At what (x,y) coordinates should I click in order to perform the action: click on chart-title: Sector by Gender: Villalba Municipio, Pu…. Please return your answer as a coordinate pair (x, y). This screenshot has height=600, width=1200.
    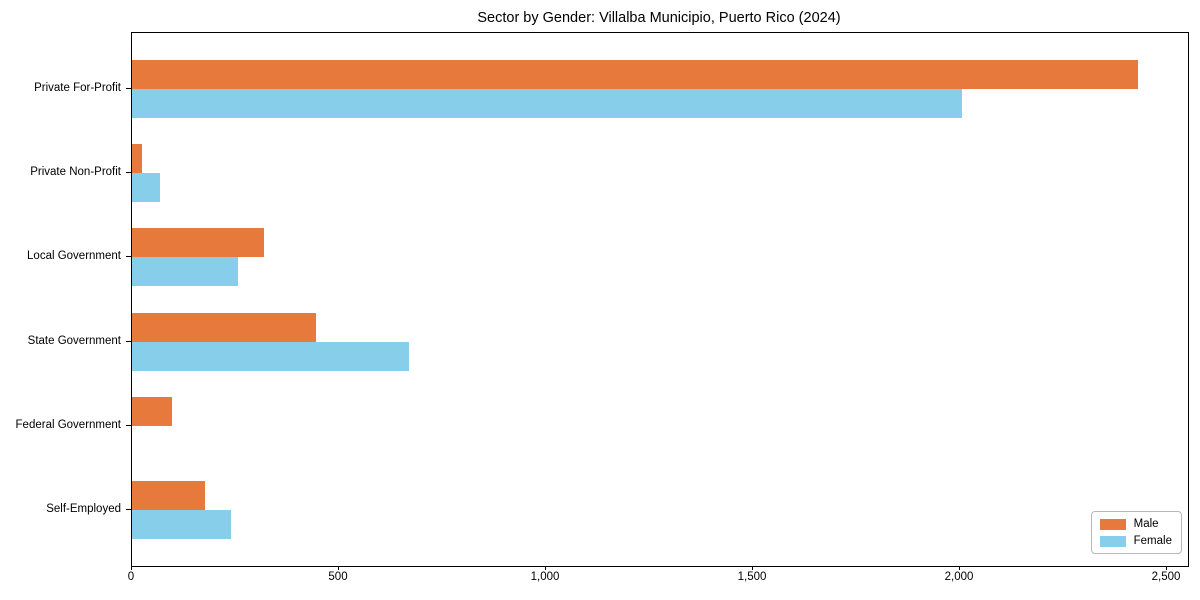
    Looking at the image, I should click on (659, 18).